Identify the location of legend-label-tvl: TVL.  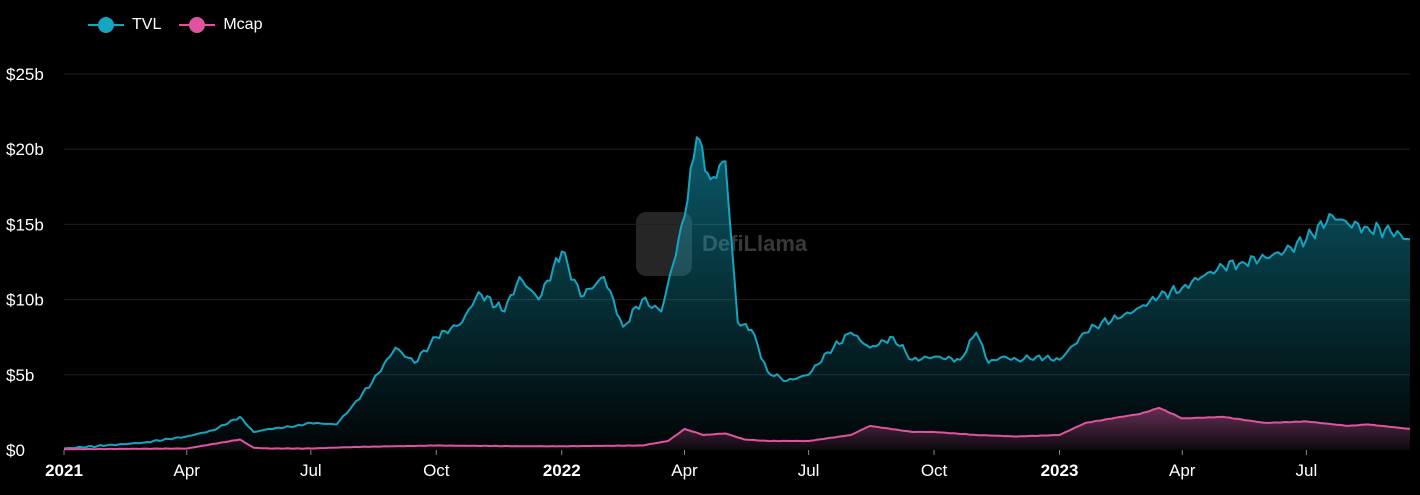
(147, 24).